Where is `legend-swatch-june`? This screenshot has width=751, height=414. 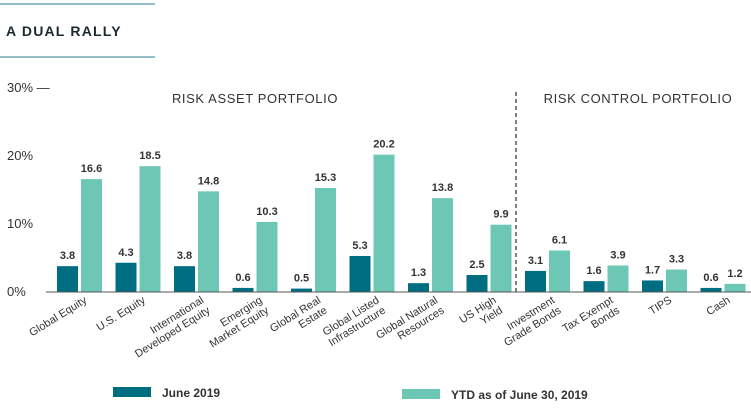
legend-swatch-june is located at coordinates (132, 392).